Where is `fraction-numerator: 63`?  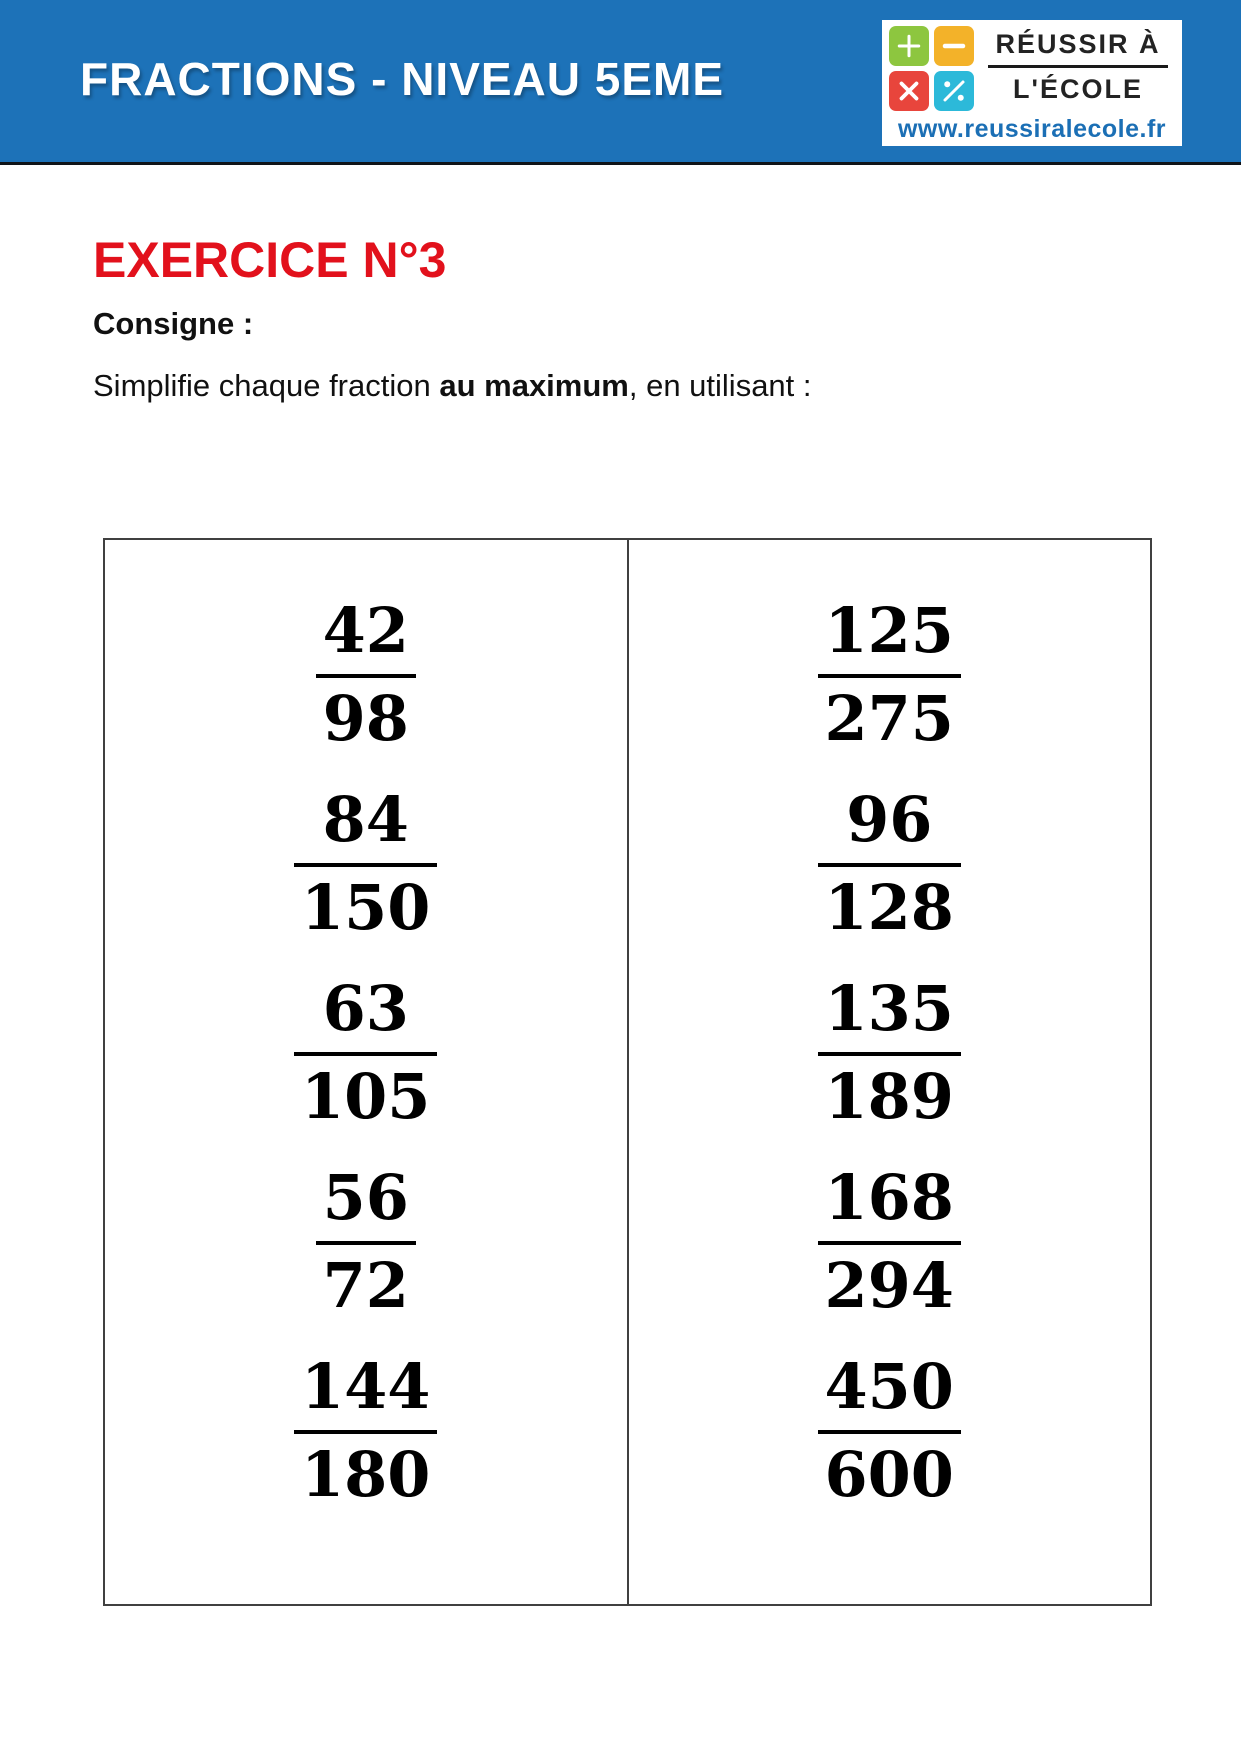 fraction-numerator: 63 is located at coordinates (365, 1008).